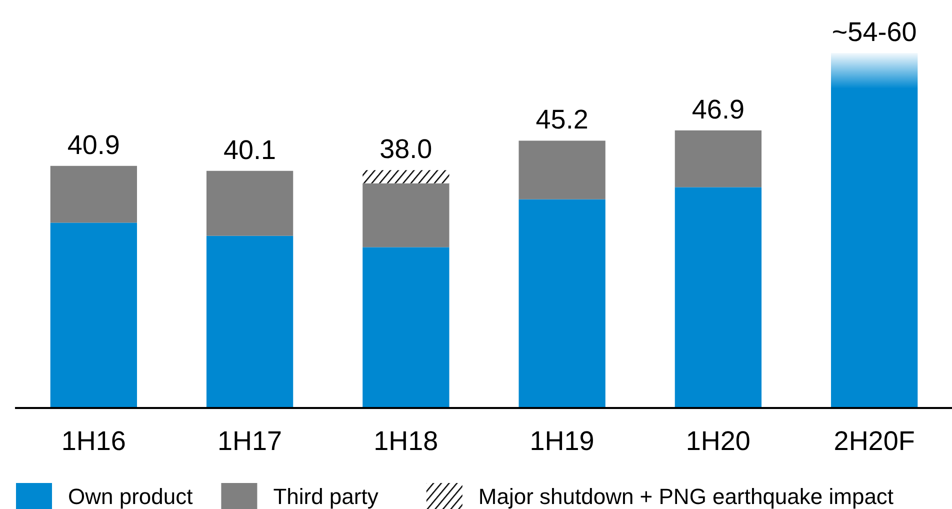  Describe the element at coordinates (93, 145) in the screenshot. I see `annotation: 40.9` at that location.